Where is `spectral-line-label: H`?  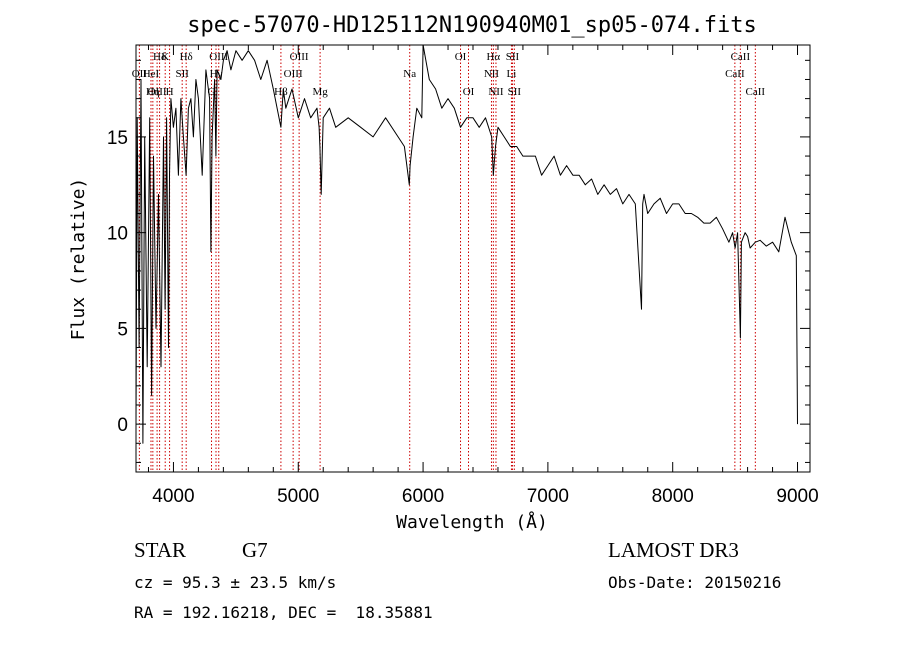 spectral-line-label: H is located at coordinates (170, 92).